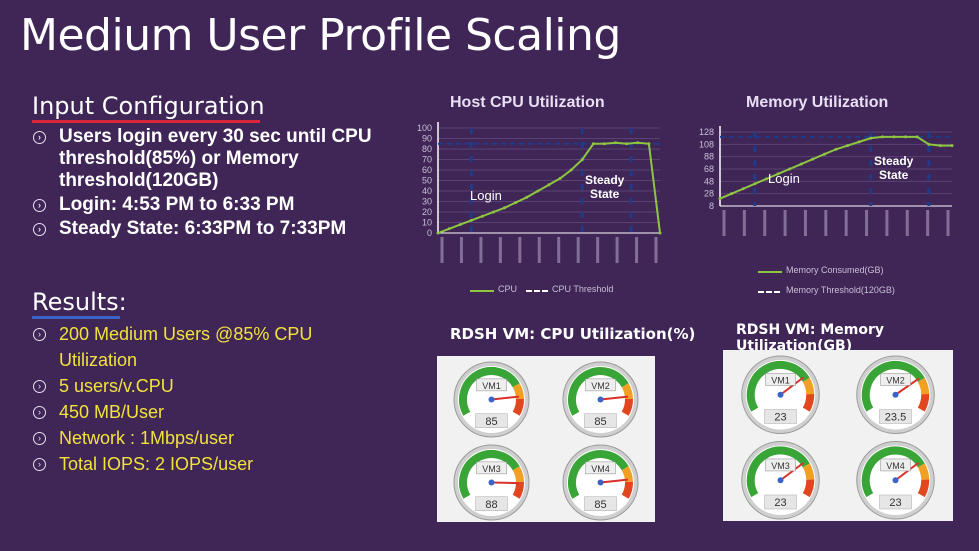  Describe the element at coordinates (427, 149) in the screenshot. I see `y-tick-label: 80` at that location.